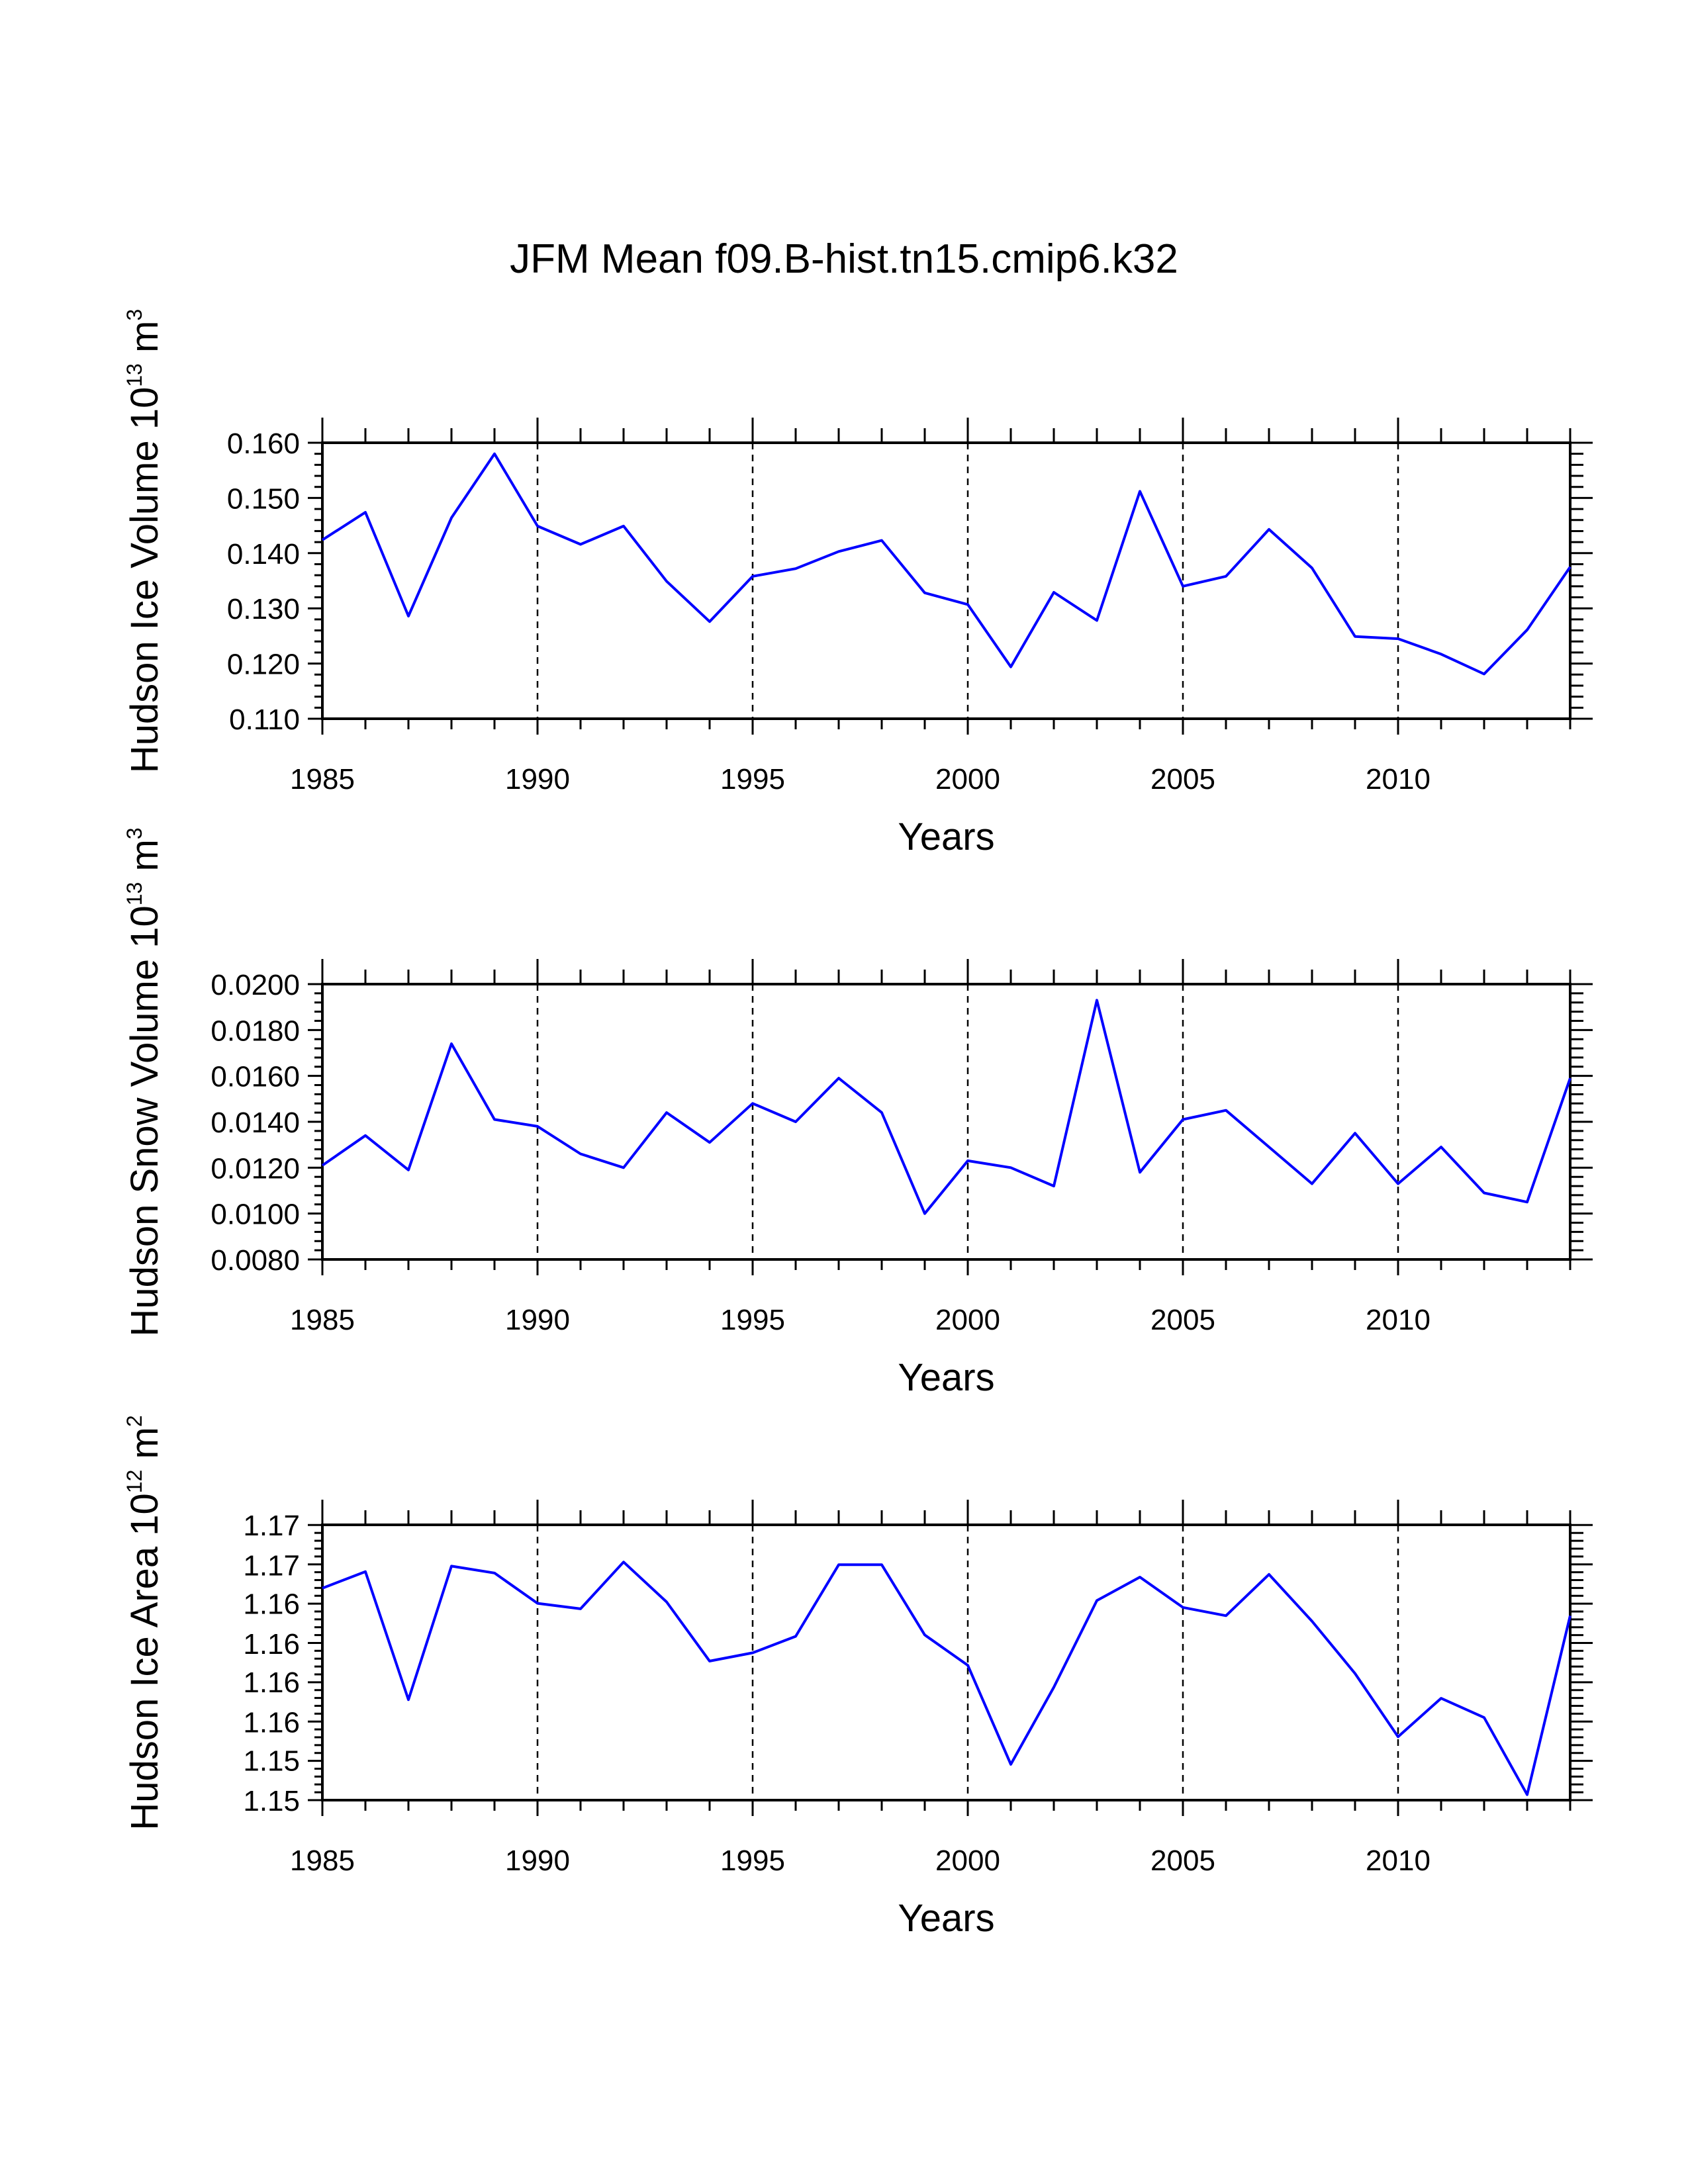 The height and width of the screenshot is (2184, 1688). Describe the element at coordinates (255, 1168) in the screenshot. I see `y-tick-label: 0.0120` at that location.